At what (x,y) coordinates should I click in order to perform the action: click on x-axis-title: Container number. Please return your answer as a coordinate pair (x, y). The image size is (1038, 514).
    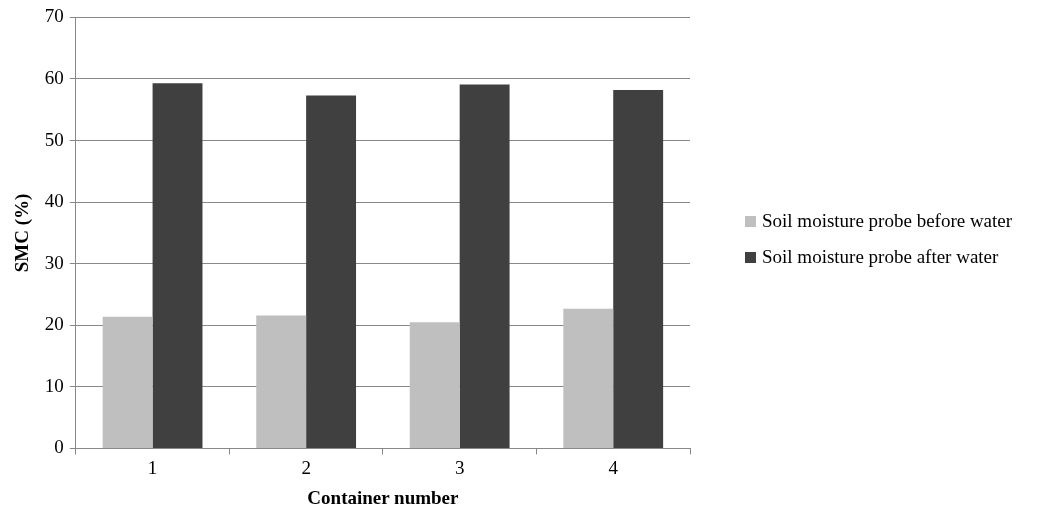
    Looking at the image, I should click on (383, 497).